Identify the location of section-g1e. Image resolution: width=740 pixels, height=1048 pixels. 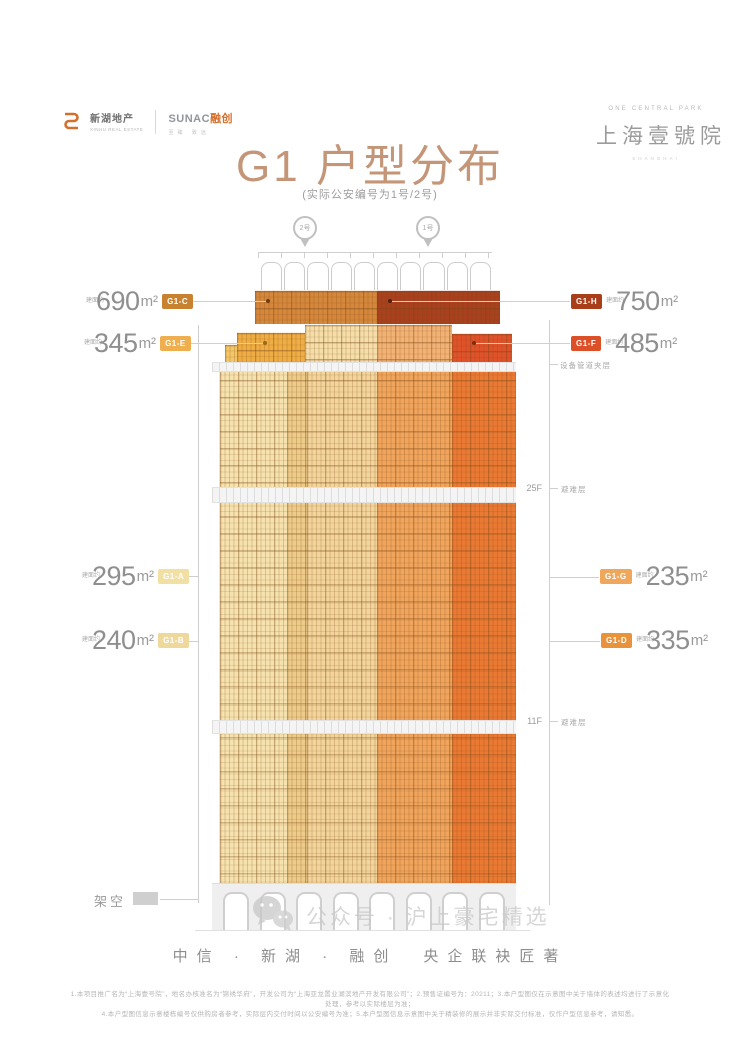
(271, 347).